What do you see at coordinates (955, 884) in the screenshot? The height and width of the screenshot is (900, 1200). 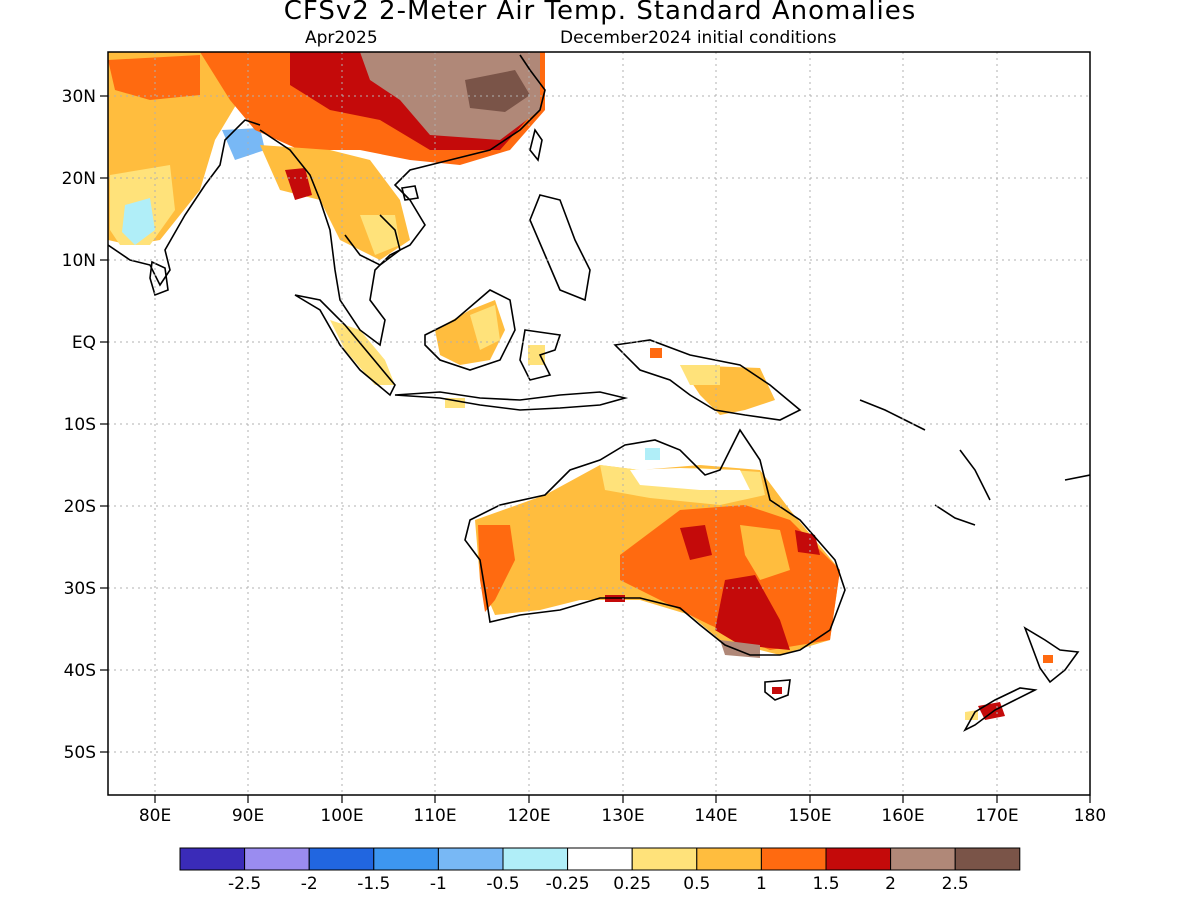 I see `colorbar-label: 2.5` at bounding box center [955, 884].